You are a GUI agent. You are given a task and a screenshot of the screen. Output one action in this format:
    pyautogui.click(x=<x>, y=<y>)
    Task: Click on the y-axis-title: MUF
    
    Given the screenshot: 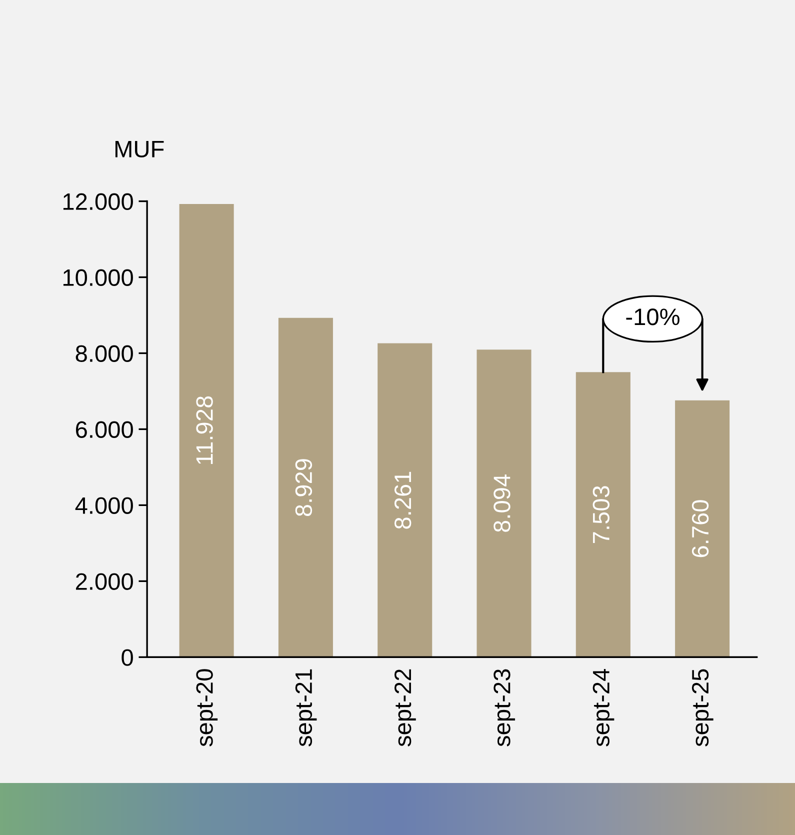 What is the action you would take?
    pyautogui.click(x=139, y=149)
    